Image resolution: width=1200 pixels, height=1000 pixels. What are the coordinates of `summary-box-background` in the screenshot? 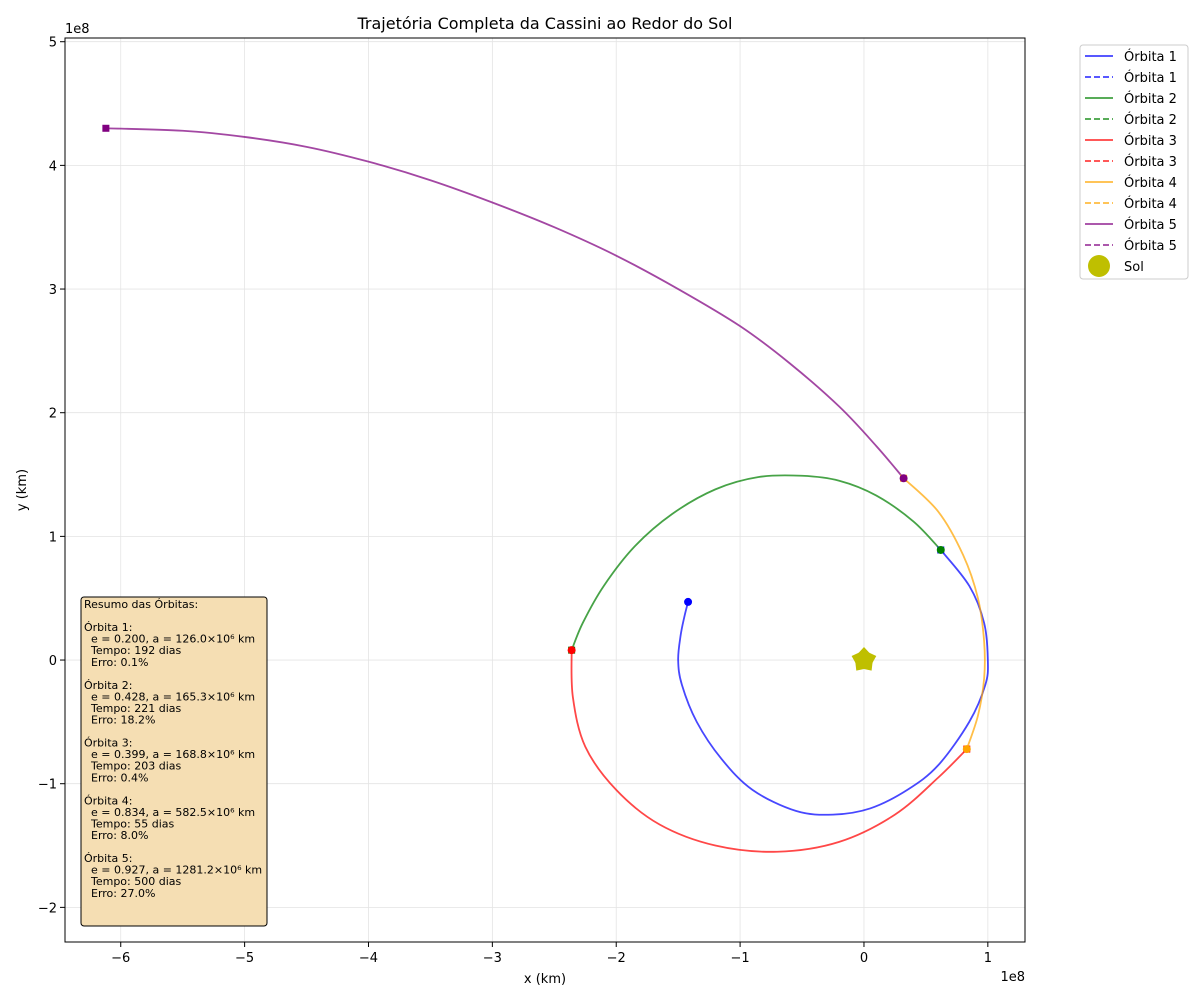 It's located at (174, 761).